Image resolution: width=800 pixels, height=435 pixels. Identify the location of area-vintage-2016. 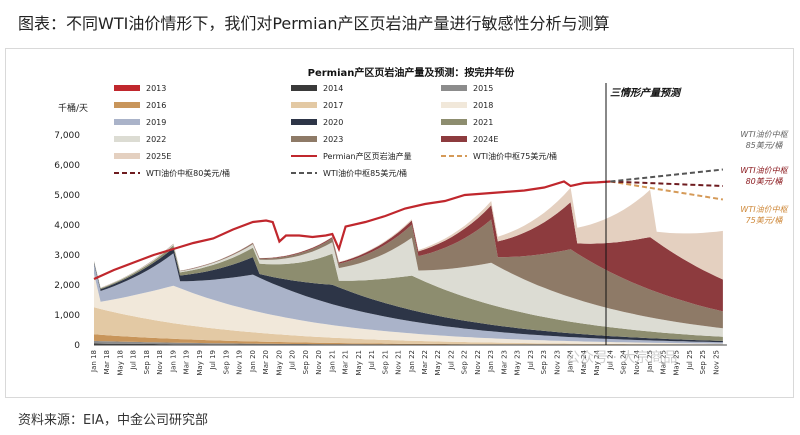
(408, 339).